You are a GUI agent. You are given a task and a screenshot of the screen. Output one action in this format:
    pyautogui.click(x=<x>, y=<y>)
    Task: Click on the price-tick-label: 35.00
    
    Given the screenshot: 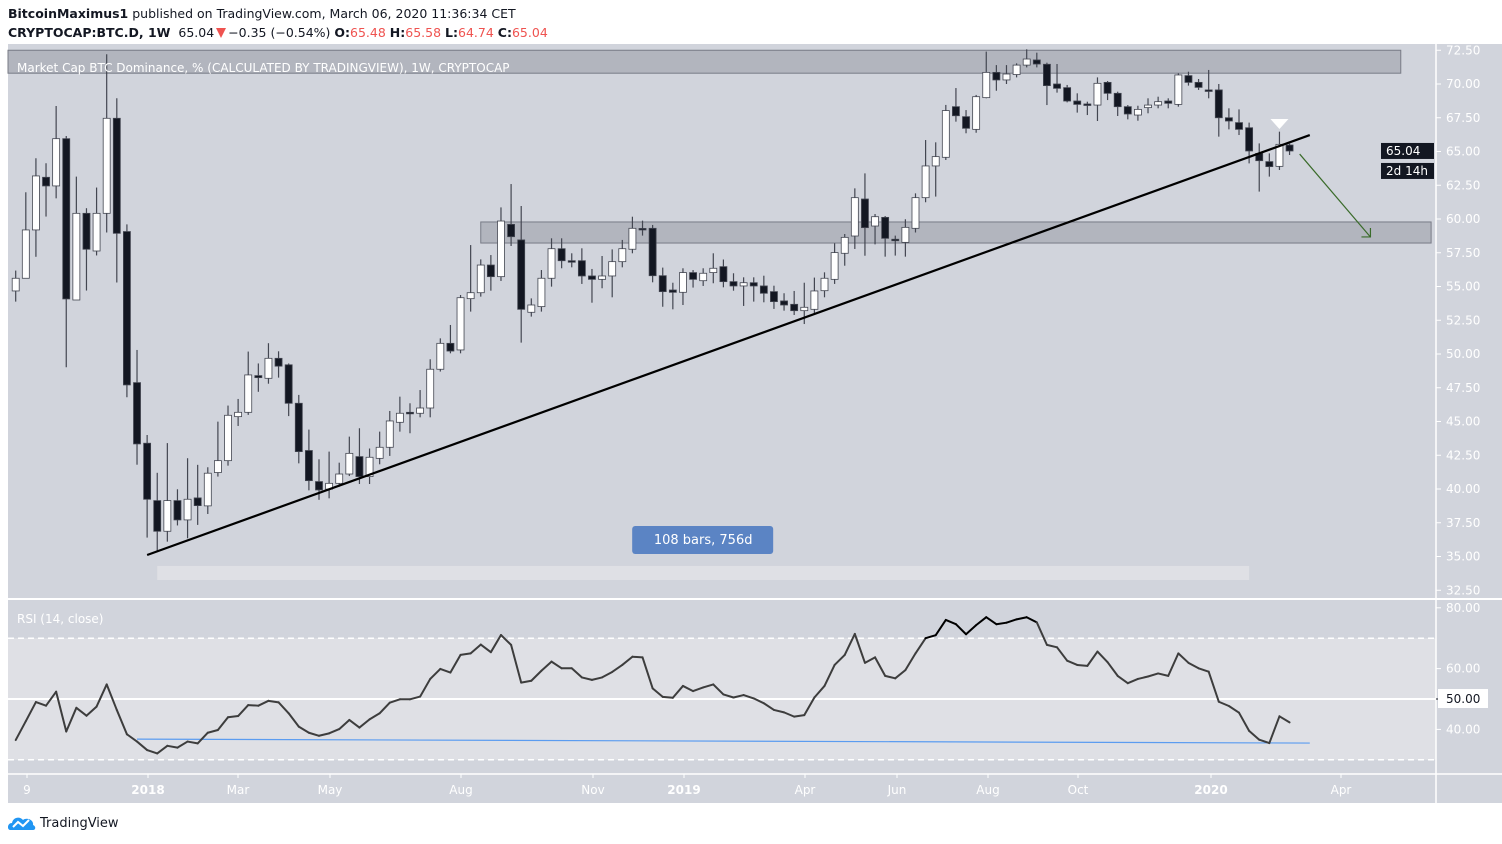 What is the action you would take?
    pyautogui.click(x=1463, y=557)
    